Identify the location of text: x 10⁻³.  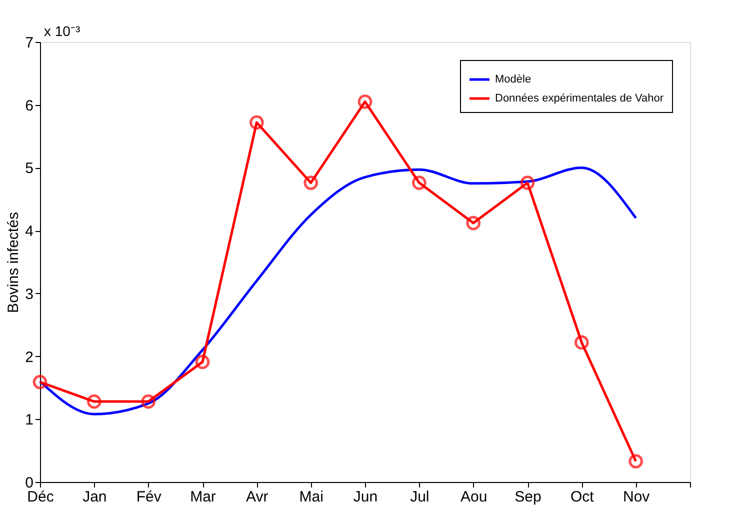
(62, 31).